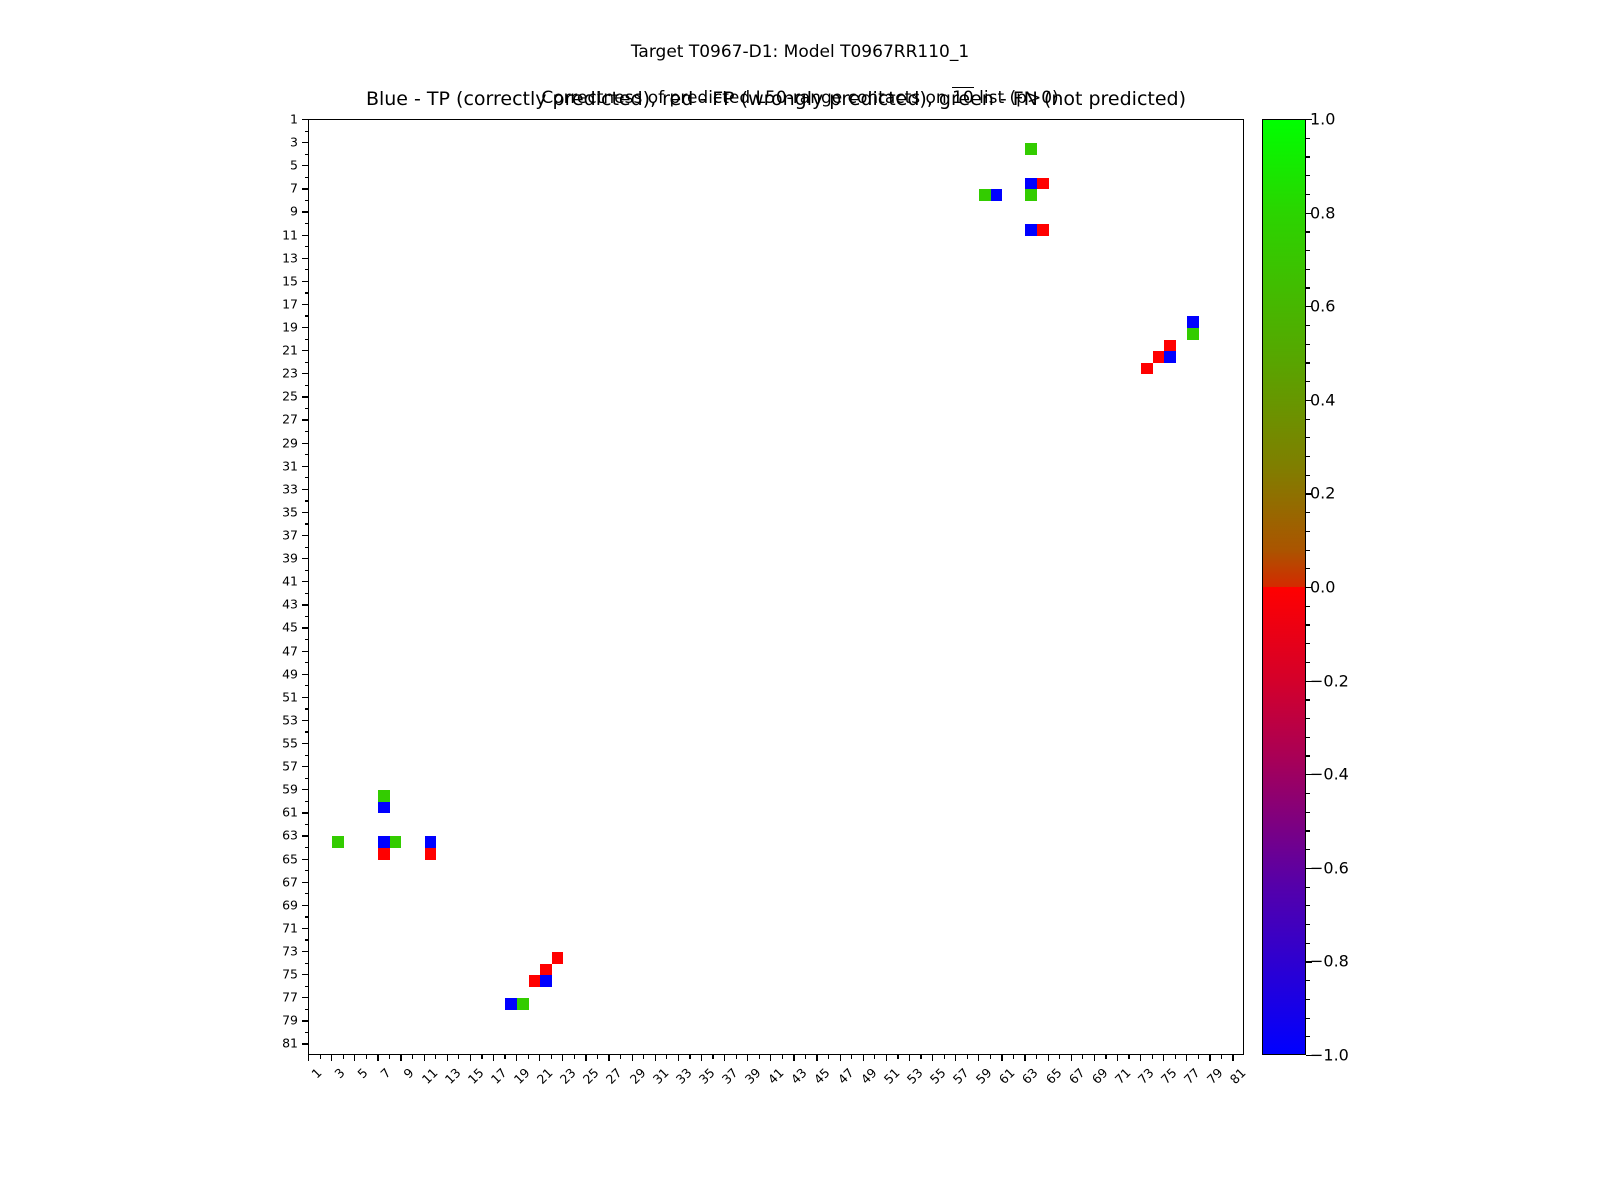 The width and height of the screenshot is (1600, 1200). Describe the element at coordinates (290, 997) in the screenshot. I see `y-tick-label: 77` at that location.